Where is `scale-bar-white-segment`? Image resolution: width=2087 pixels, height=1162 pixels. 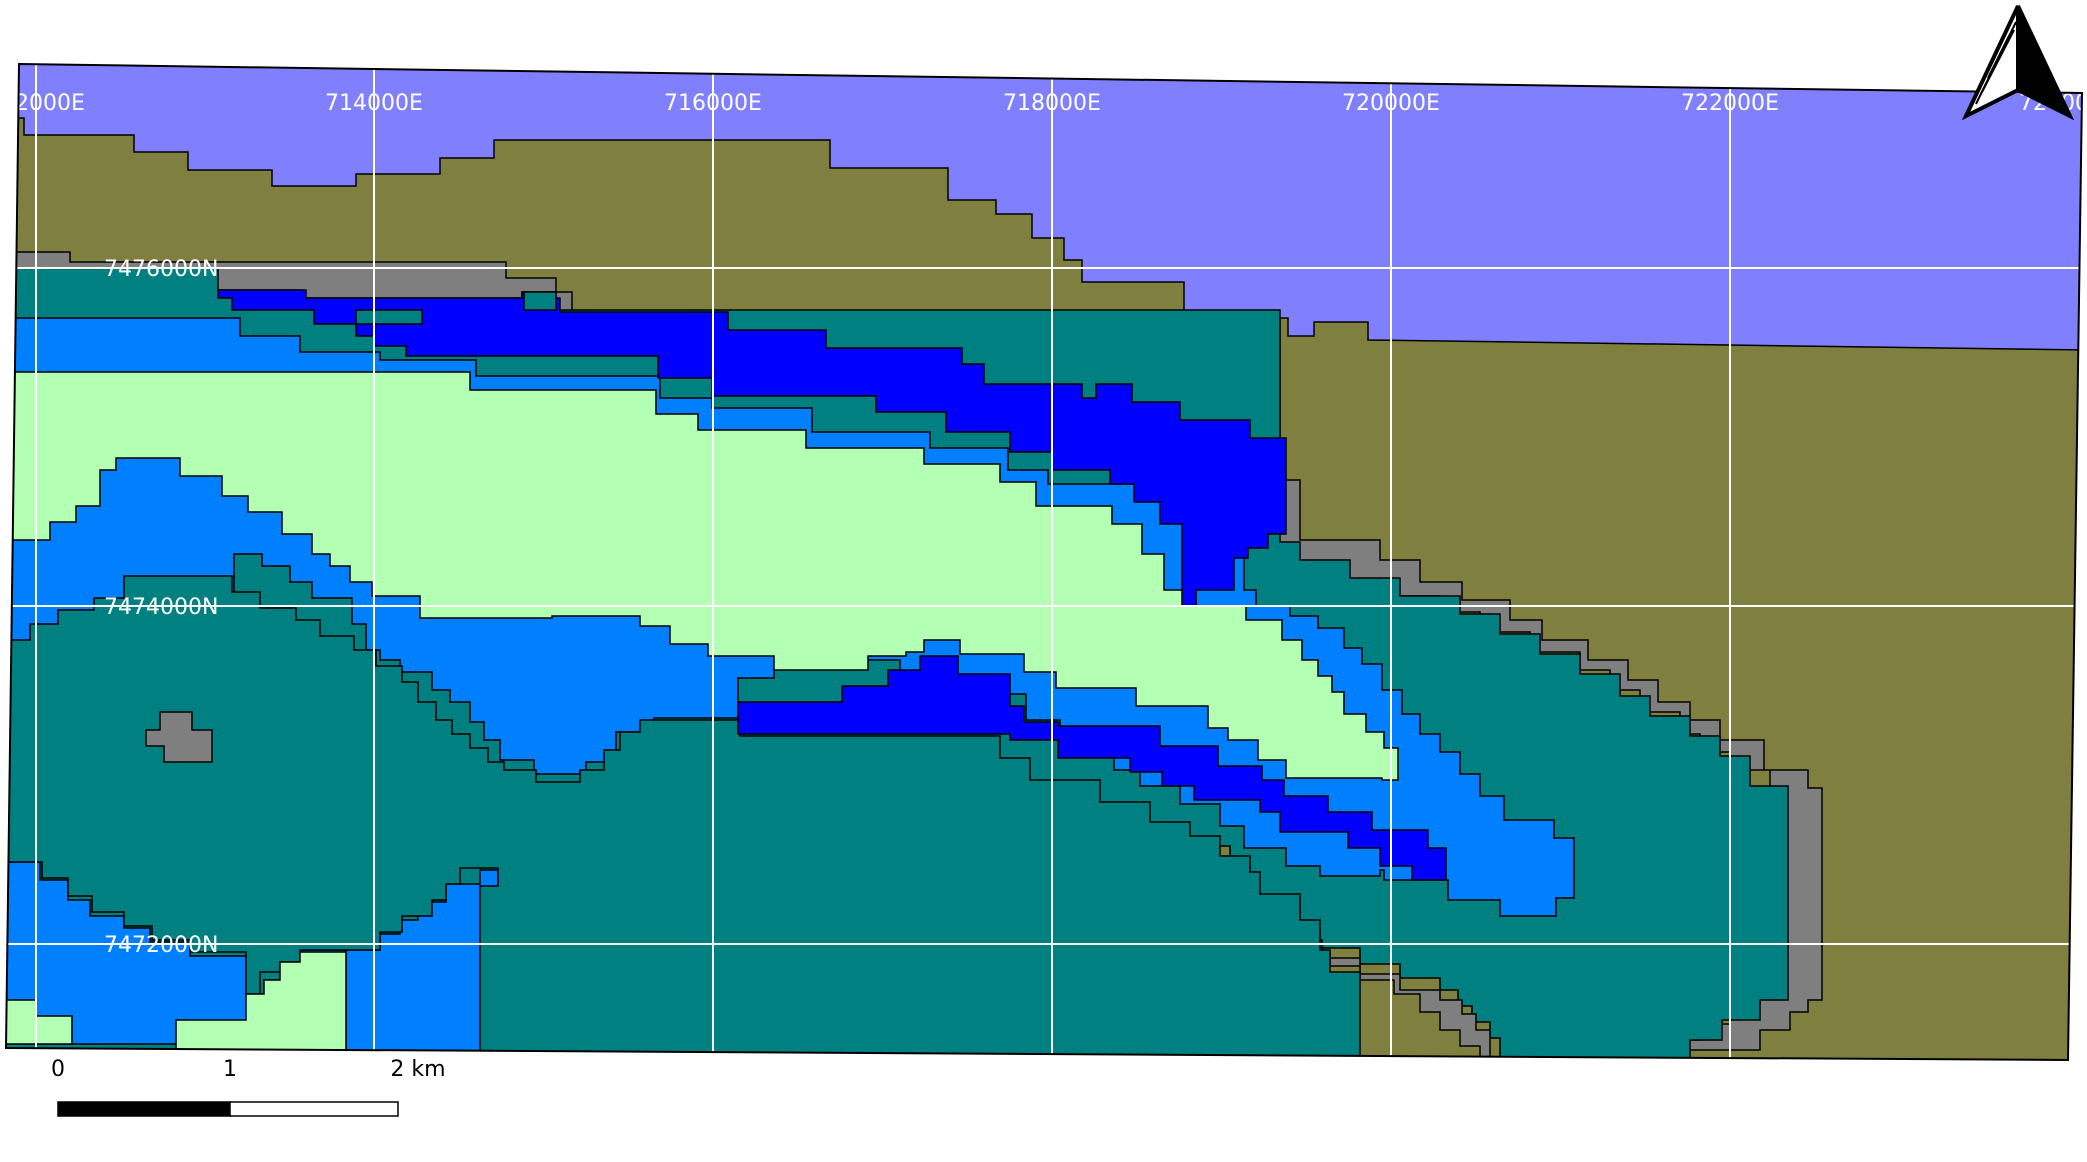
scale-bar-white-segment is located at coordinates (314, 1109).